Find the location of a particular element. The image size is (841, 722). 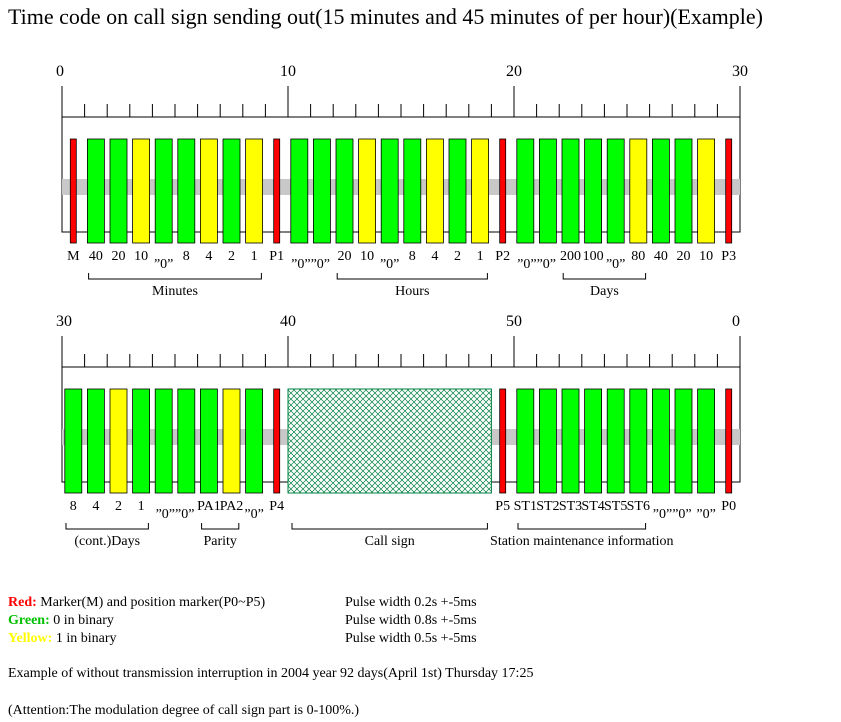

legend-pulse-width: Pulse width 0.5s +-5ms is located at coordinates (411, 638).